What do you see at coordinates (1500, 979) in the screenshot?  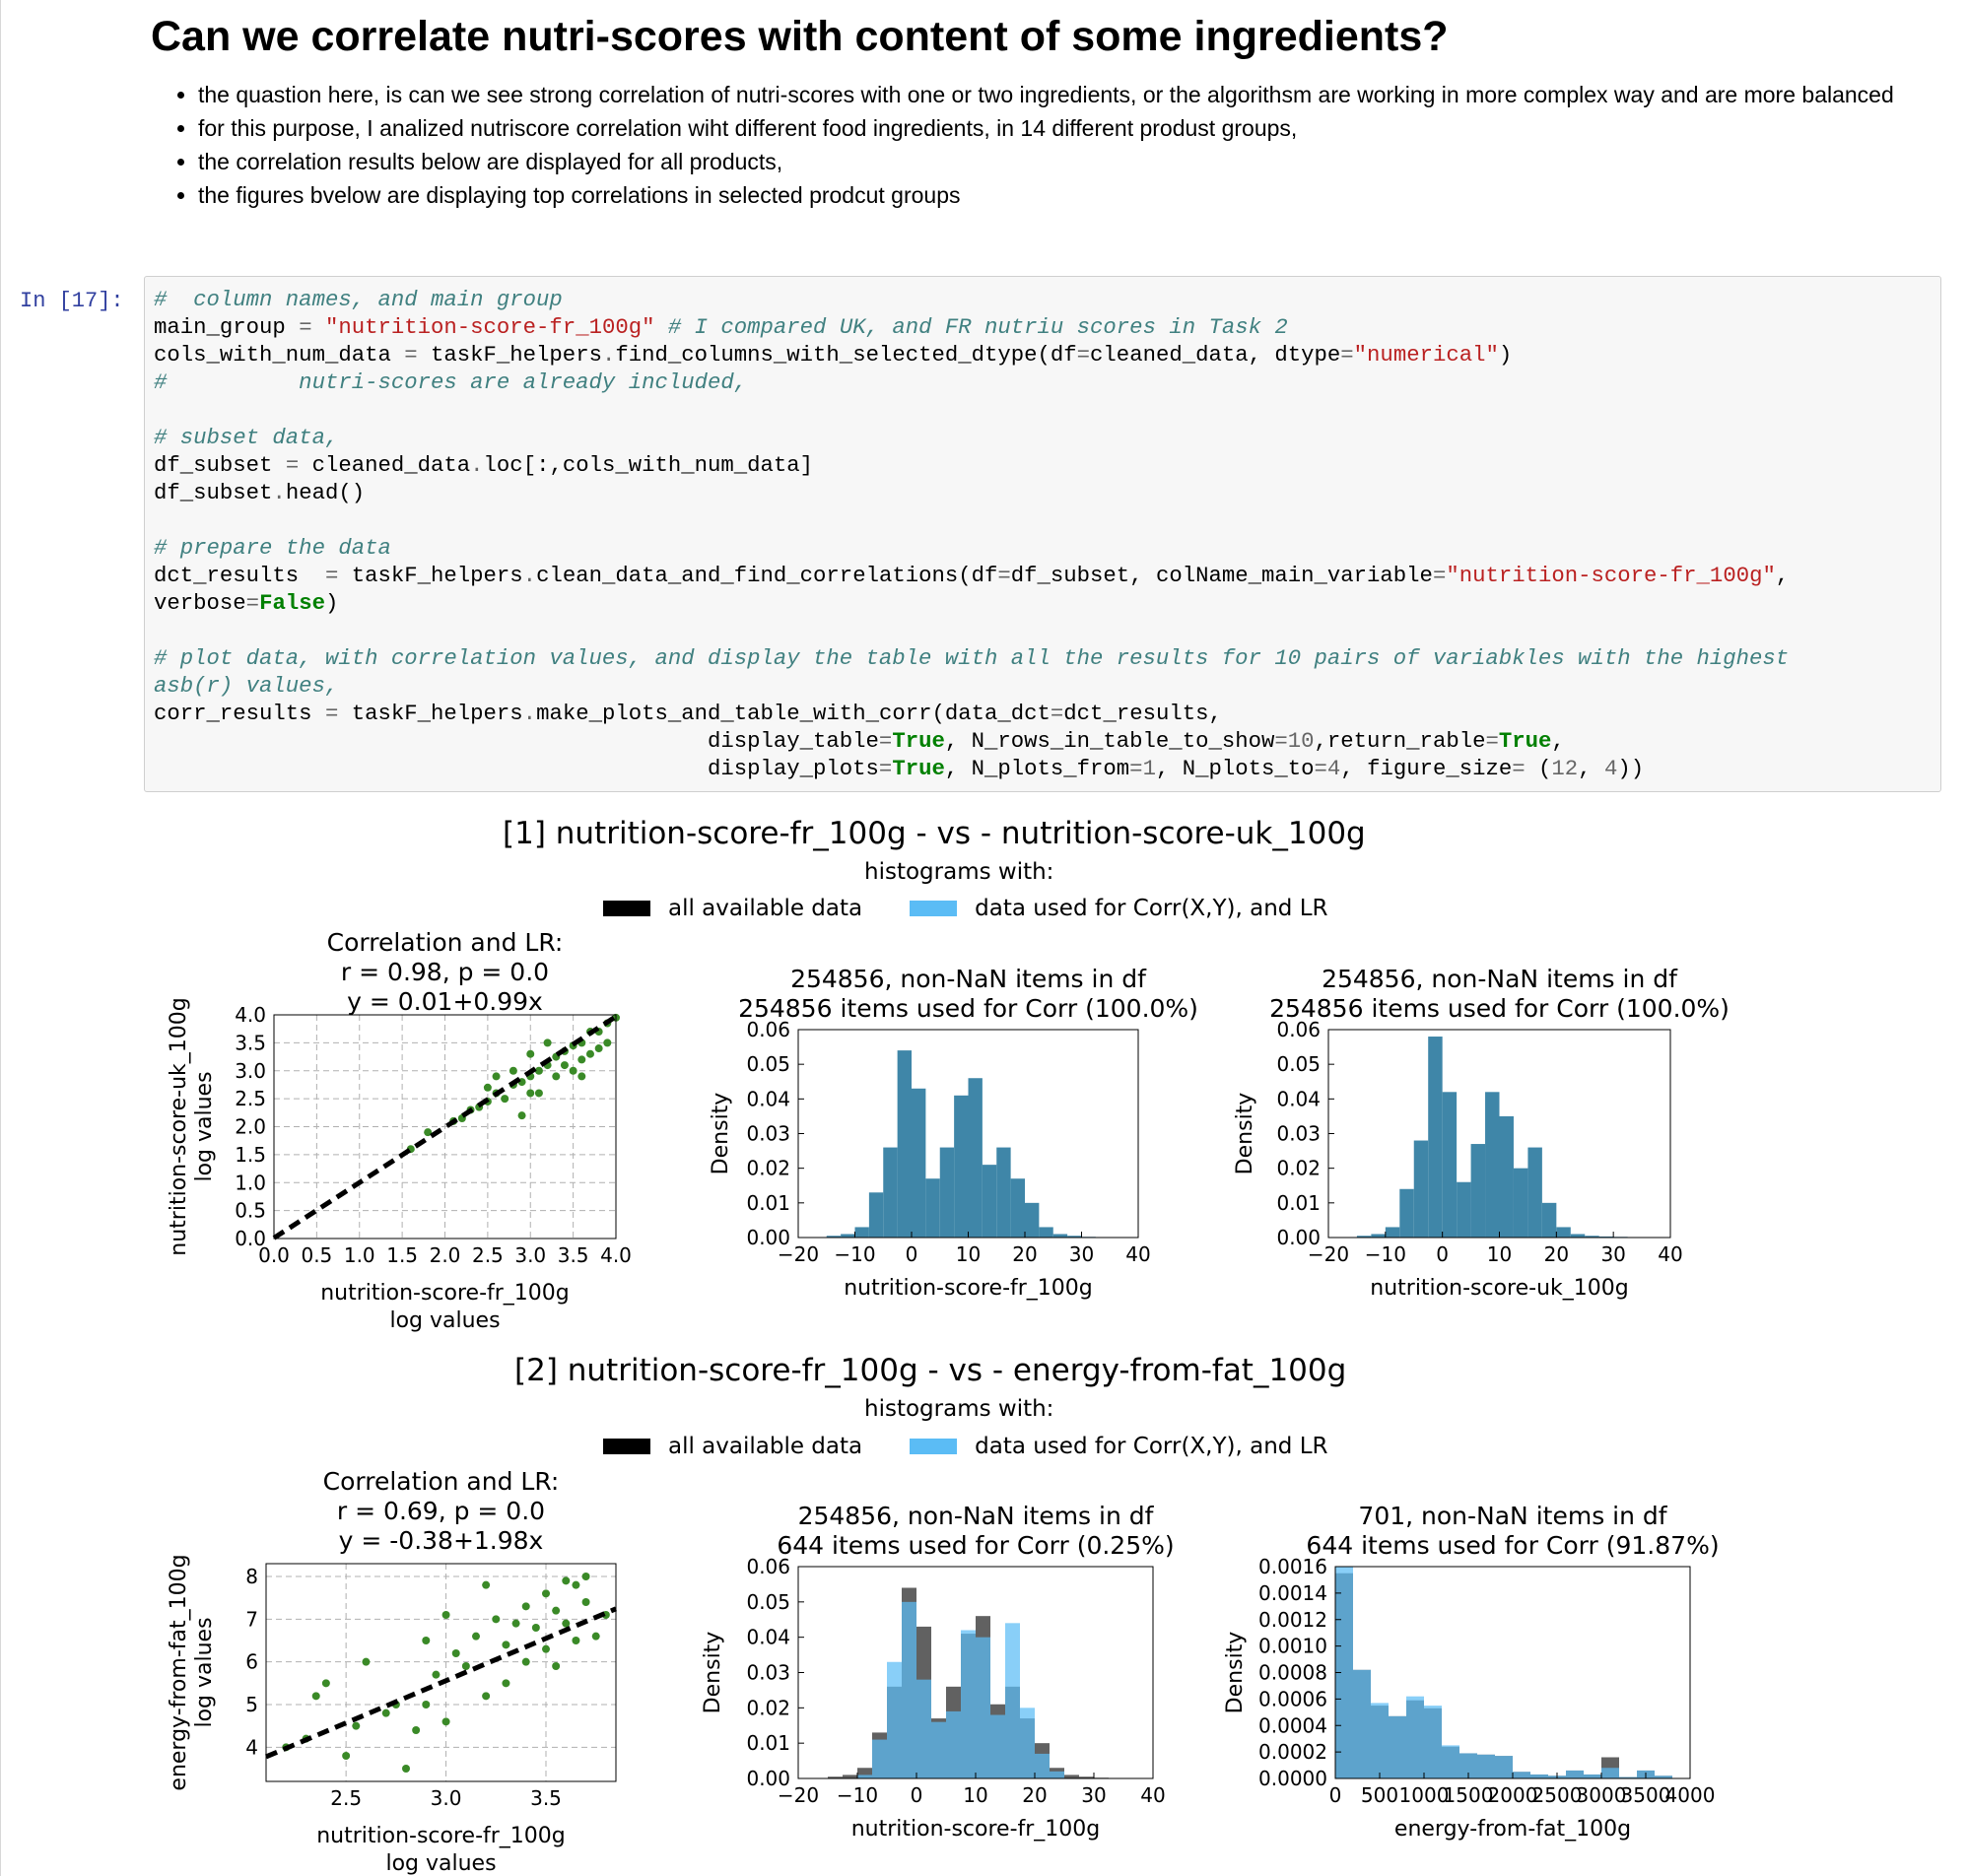 I see `histogram-title-line: 254856, non-NaN items in df` at bounding box center [1500, 979].